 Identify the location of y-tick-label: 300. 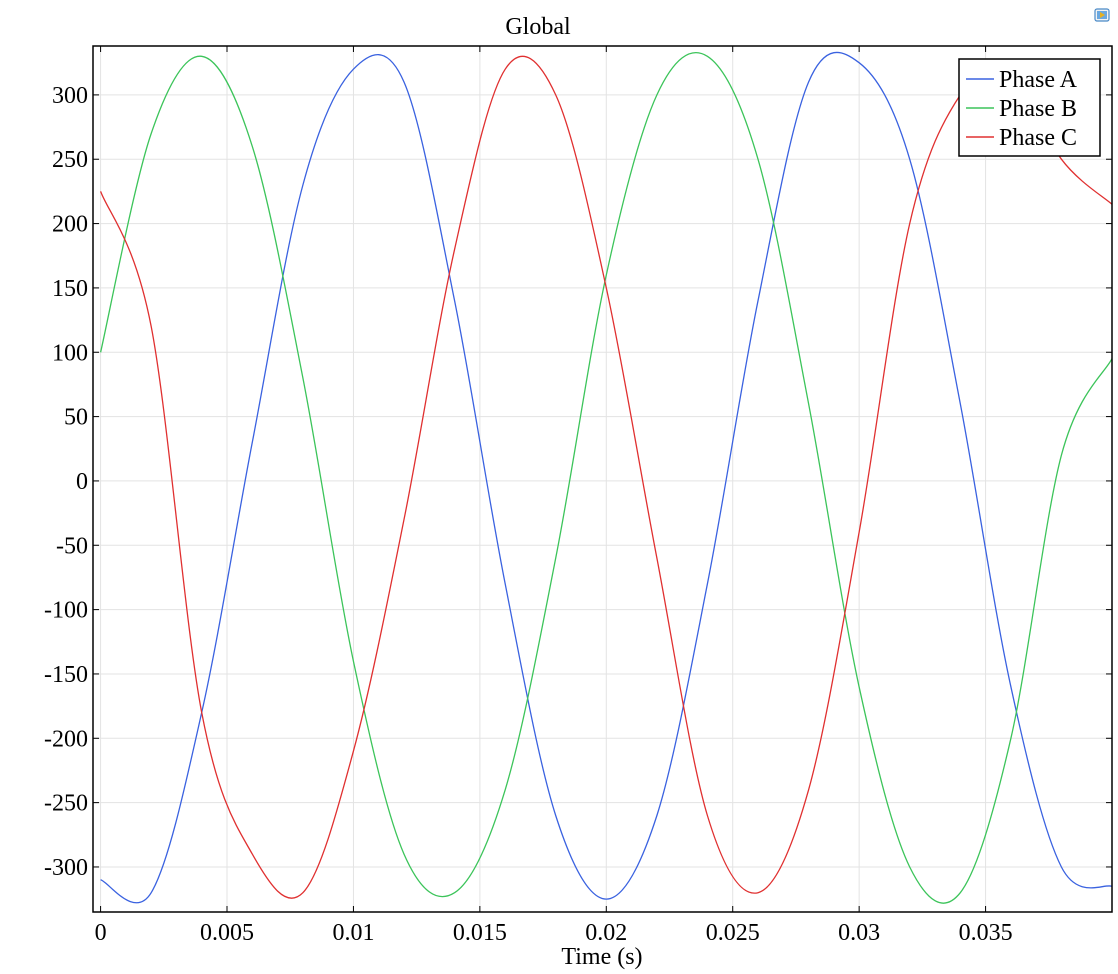
(70, 96).